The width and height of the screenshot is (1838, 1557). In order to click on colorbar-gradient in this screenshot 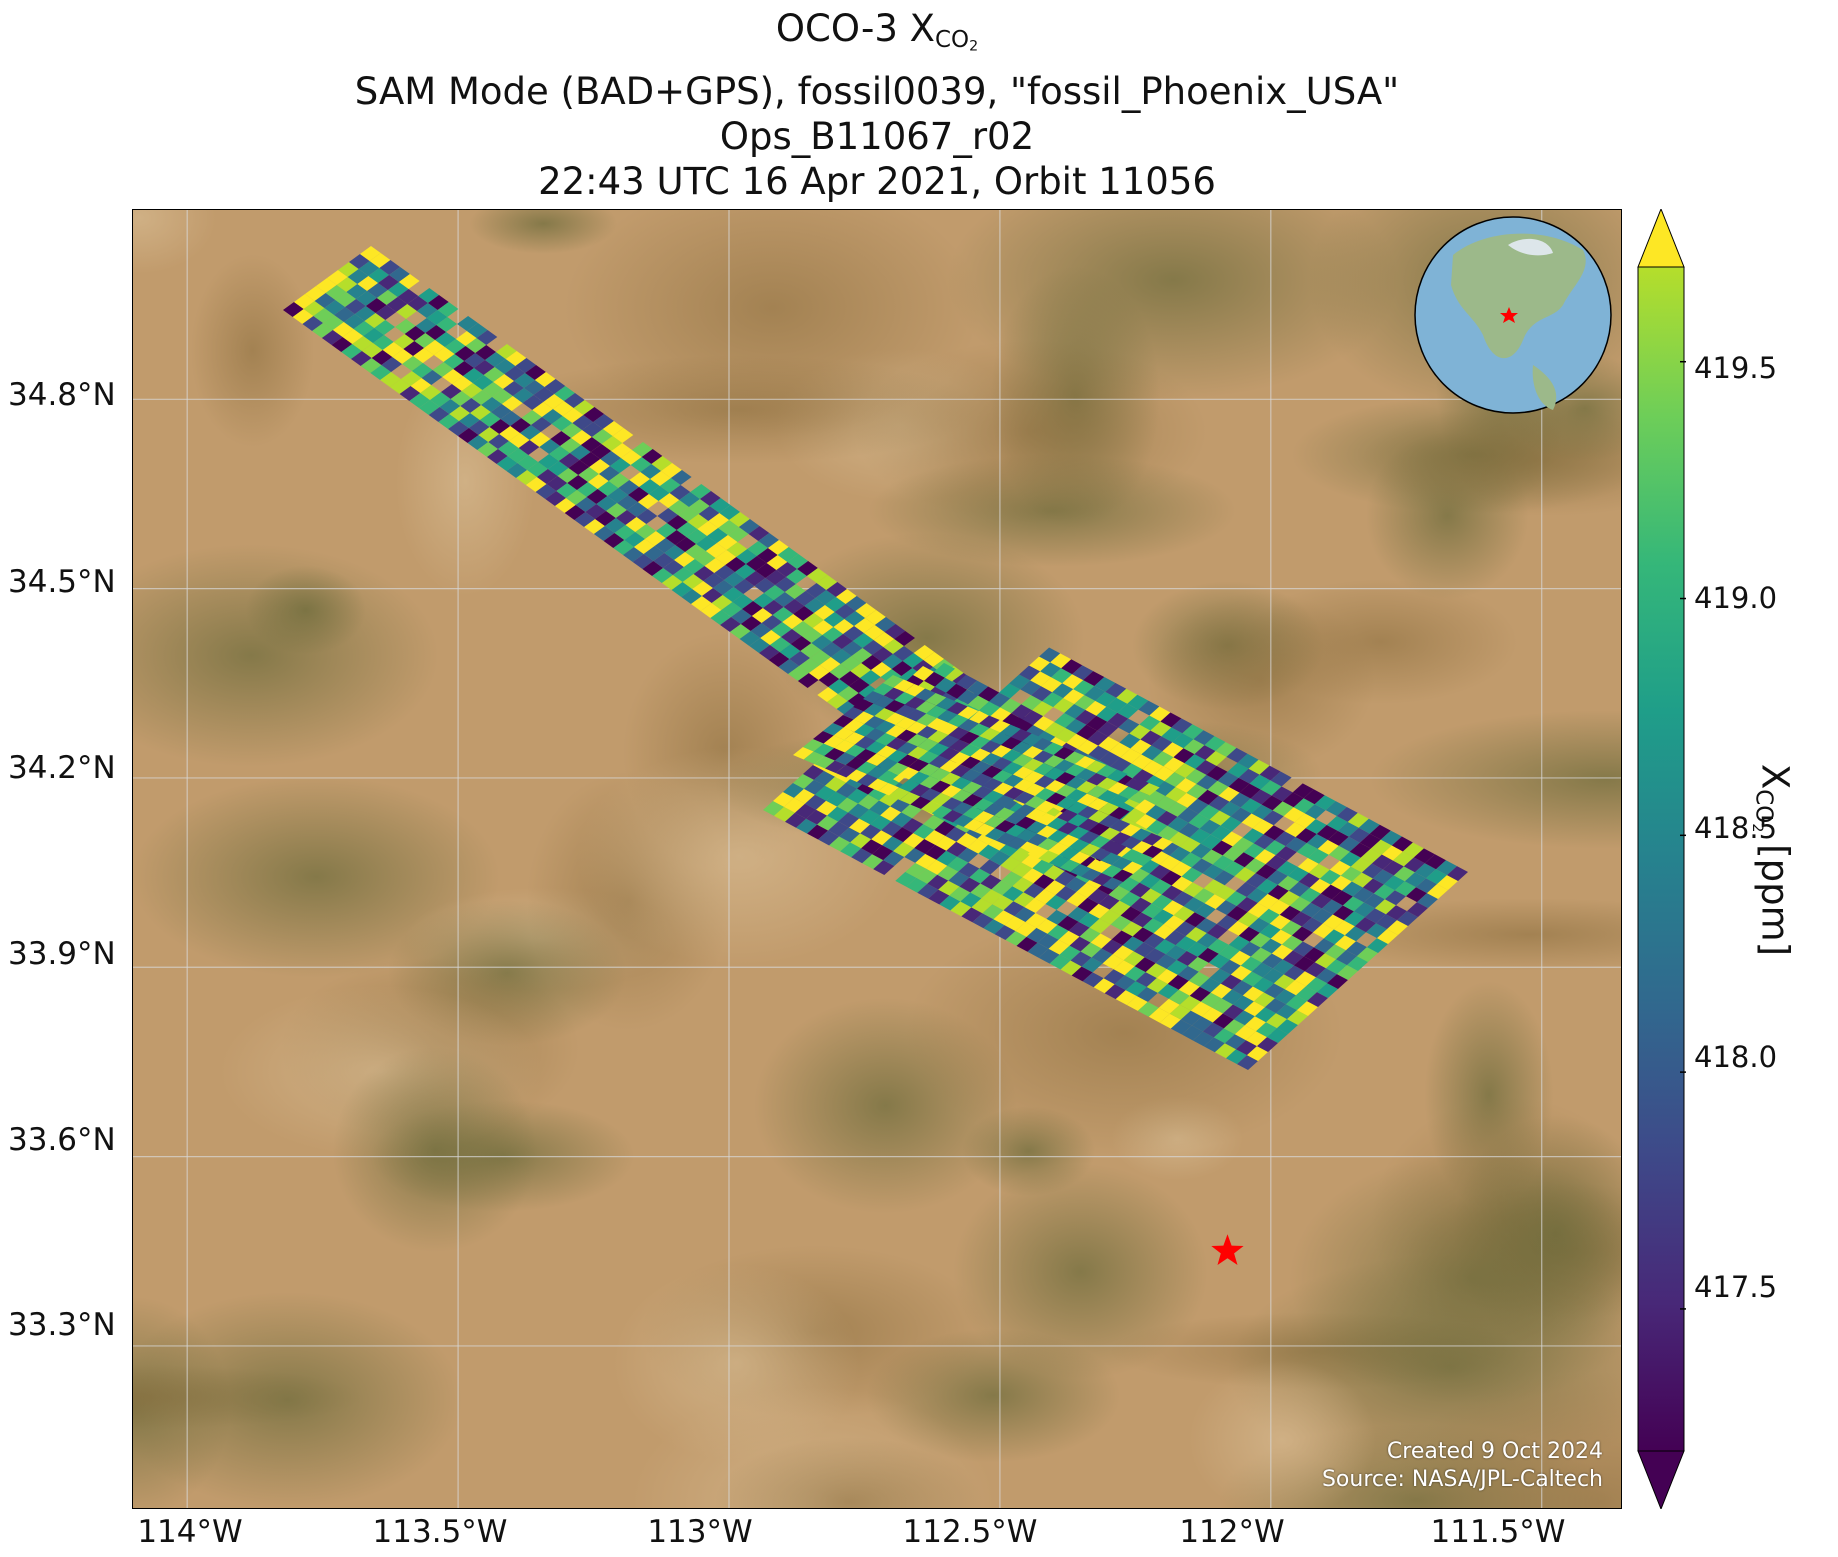, I will do `click(1661, 859)`.